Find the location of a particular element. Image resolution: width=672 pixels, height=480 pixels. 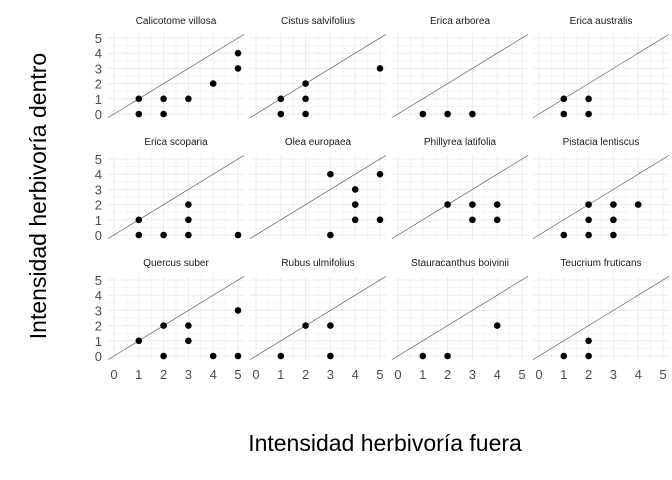

facet-title: Erica arborea is located at coordinates (460, 21).